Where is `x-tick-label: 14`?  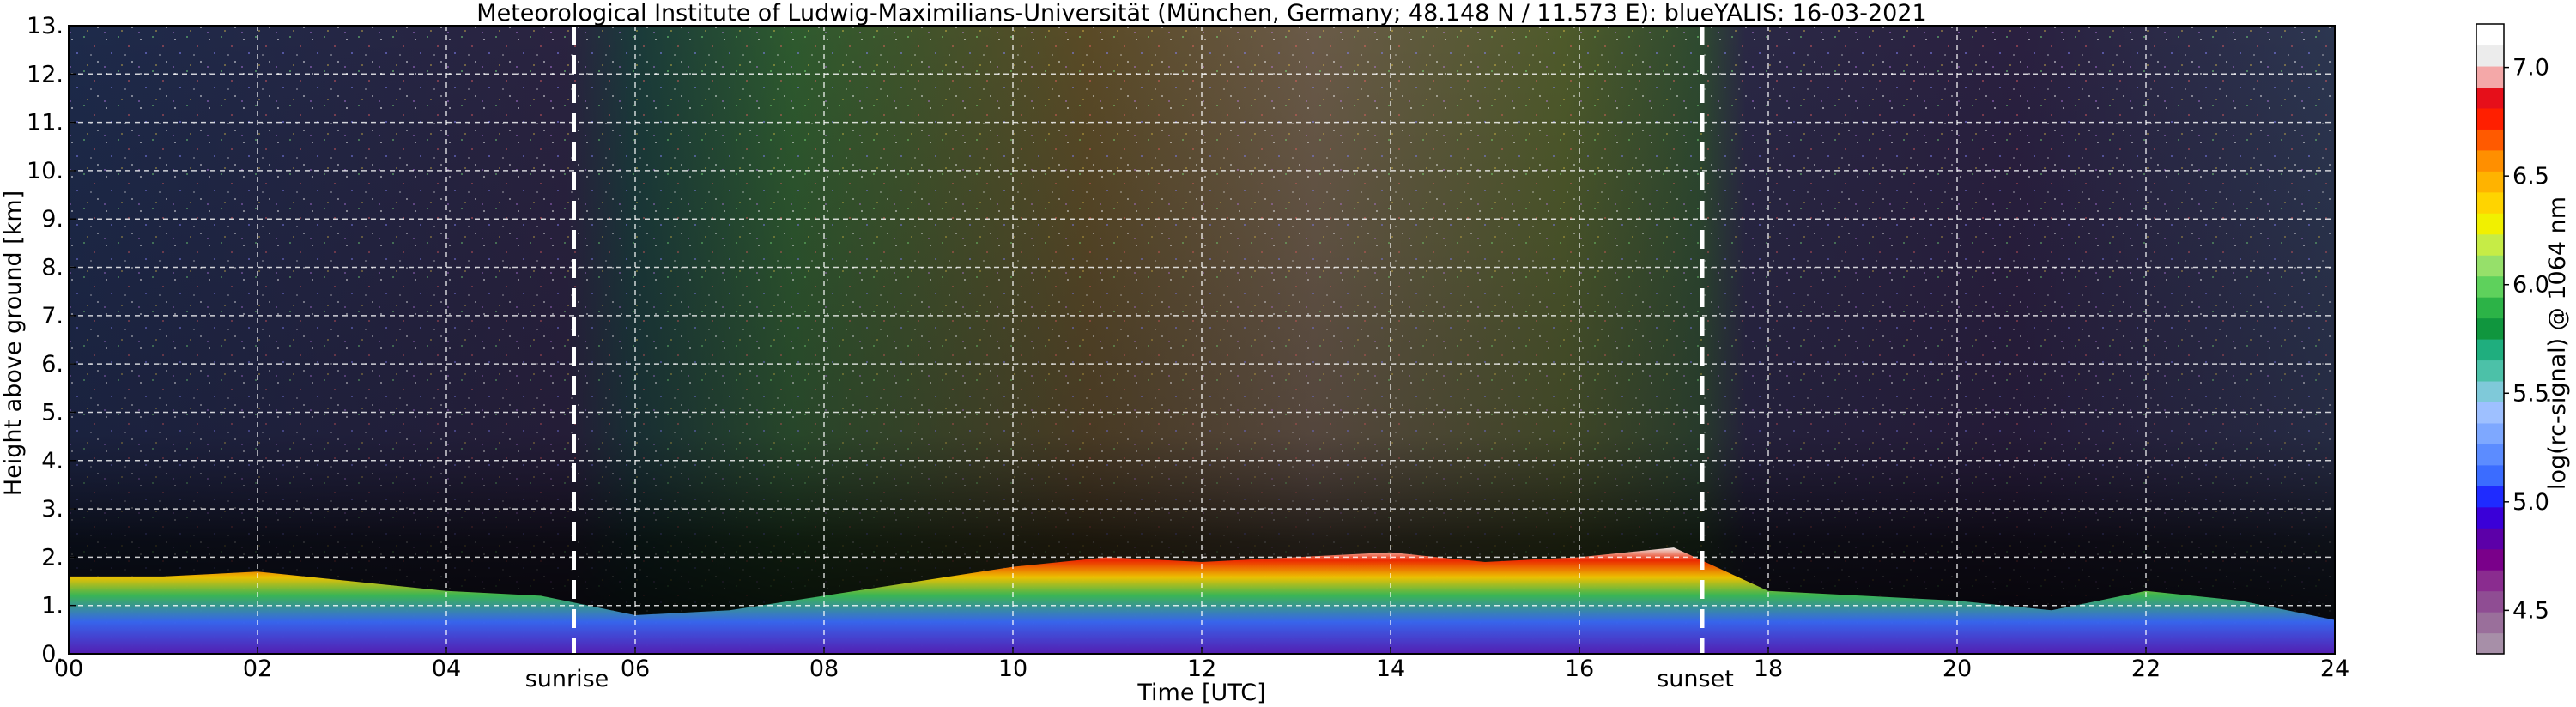 x-tick-label: 14 is located at coordinates (1390, 669).